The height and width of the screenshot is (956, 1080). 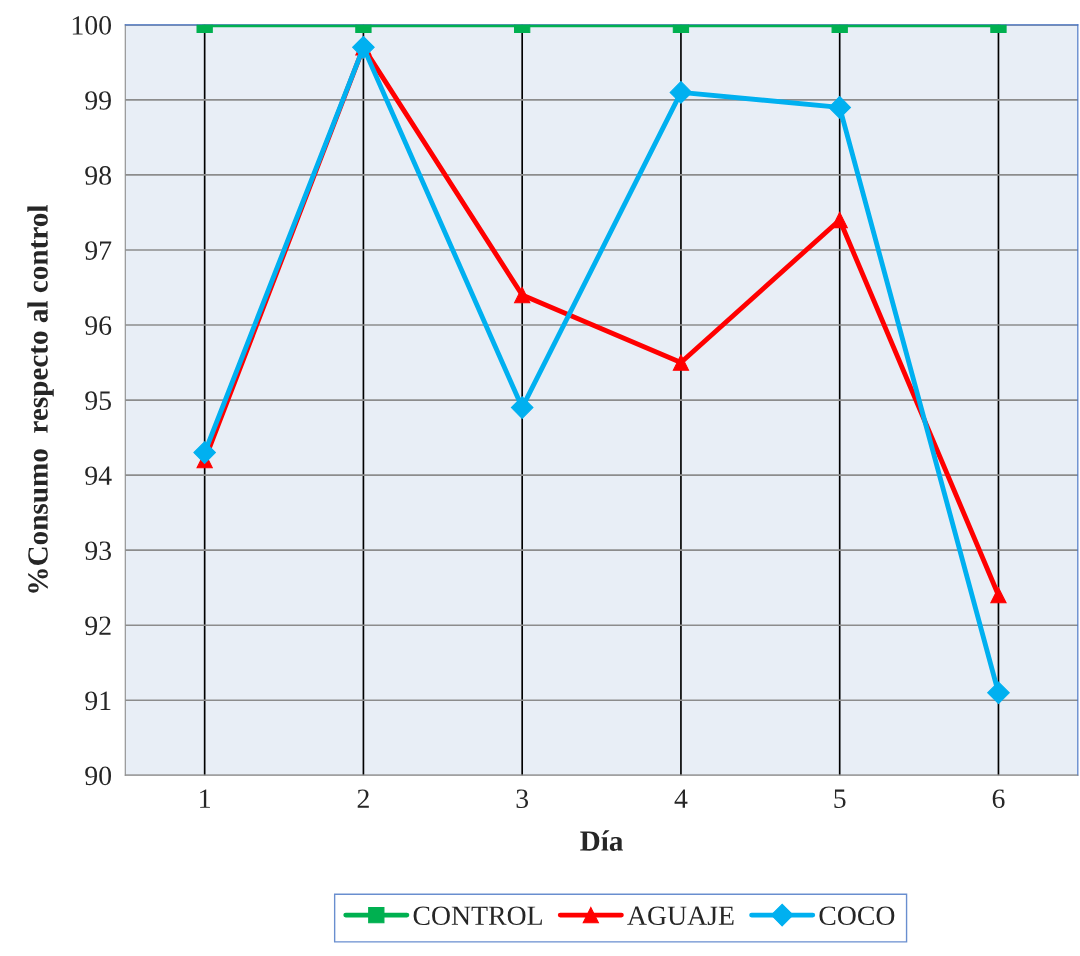 What do you see at coordinates (98, 476) in the screenshot?
I see `y-tick-label: 94` at bounding box center [98, 476].